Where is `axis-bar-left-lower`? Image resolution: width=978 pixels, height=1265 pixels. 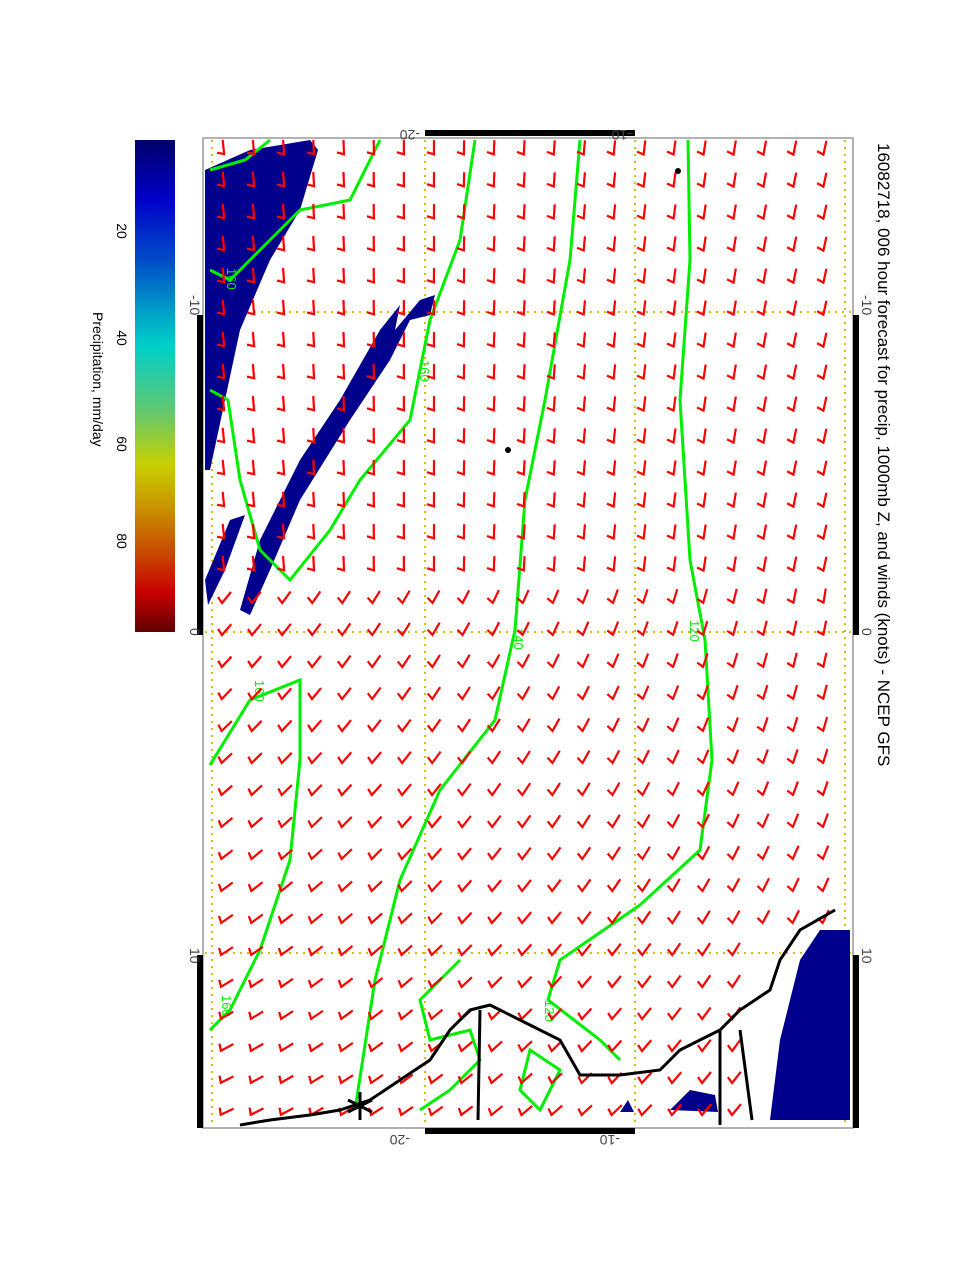
axis-bar-left-lower is located at coordinates (200, 1041).